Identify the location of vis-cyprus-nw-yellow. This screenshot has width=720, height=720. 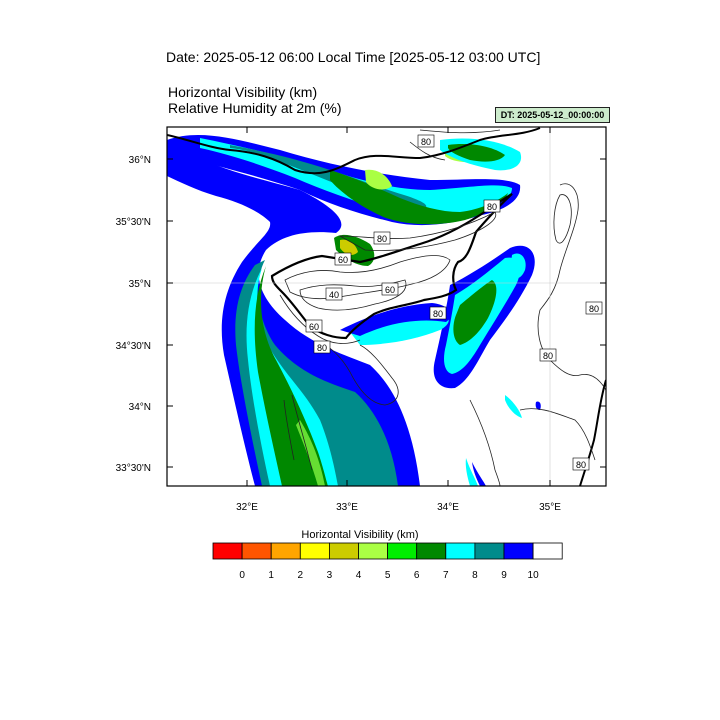
(349, 247).